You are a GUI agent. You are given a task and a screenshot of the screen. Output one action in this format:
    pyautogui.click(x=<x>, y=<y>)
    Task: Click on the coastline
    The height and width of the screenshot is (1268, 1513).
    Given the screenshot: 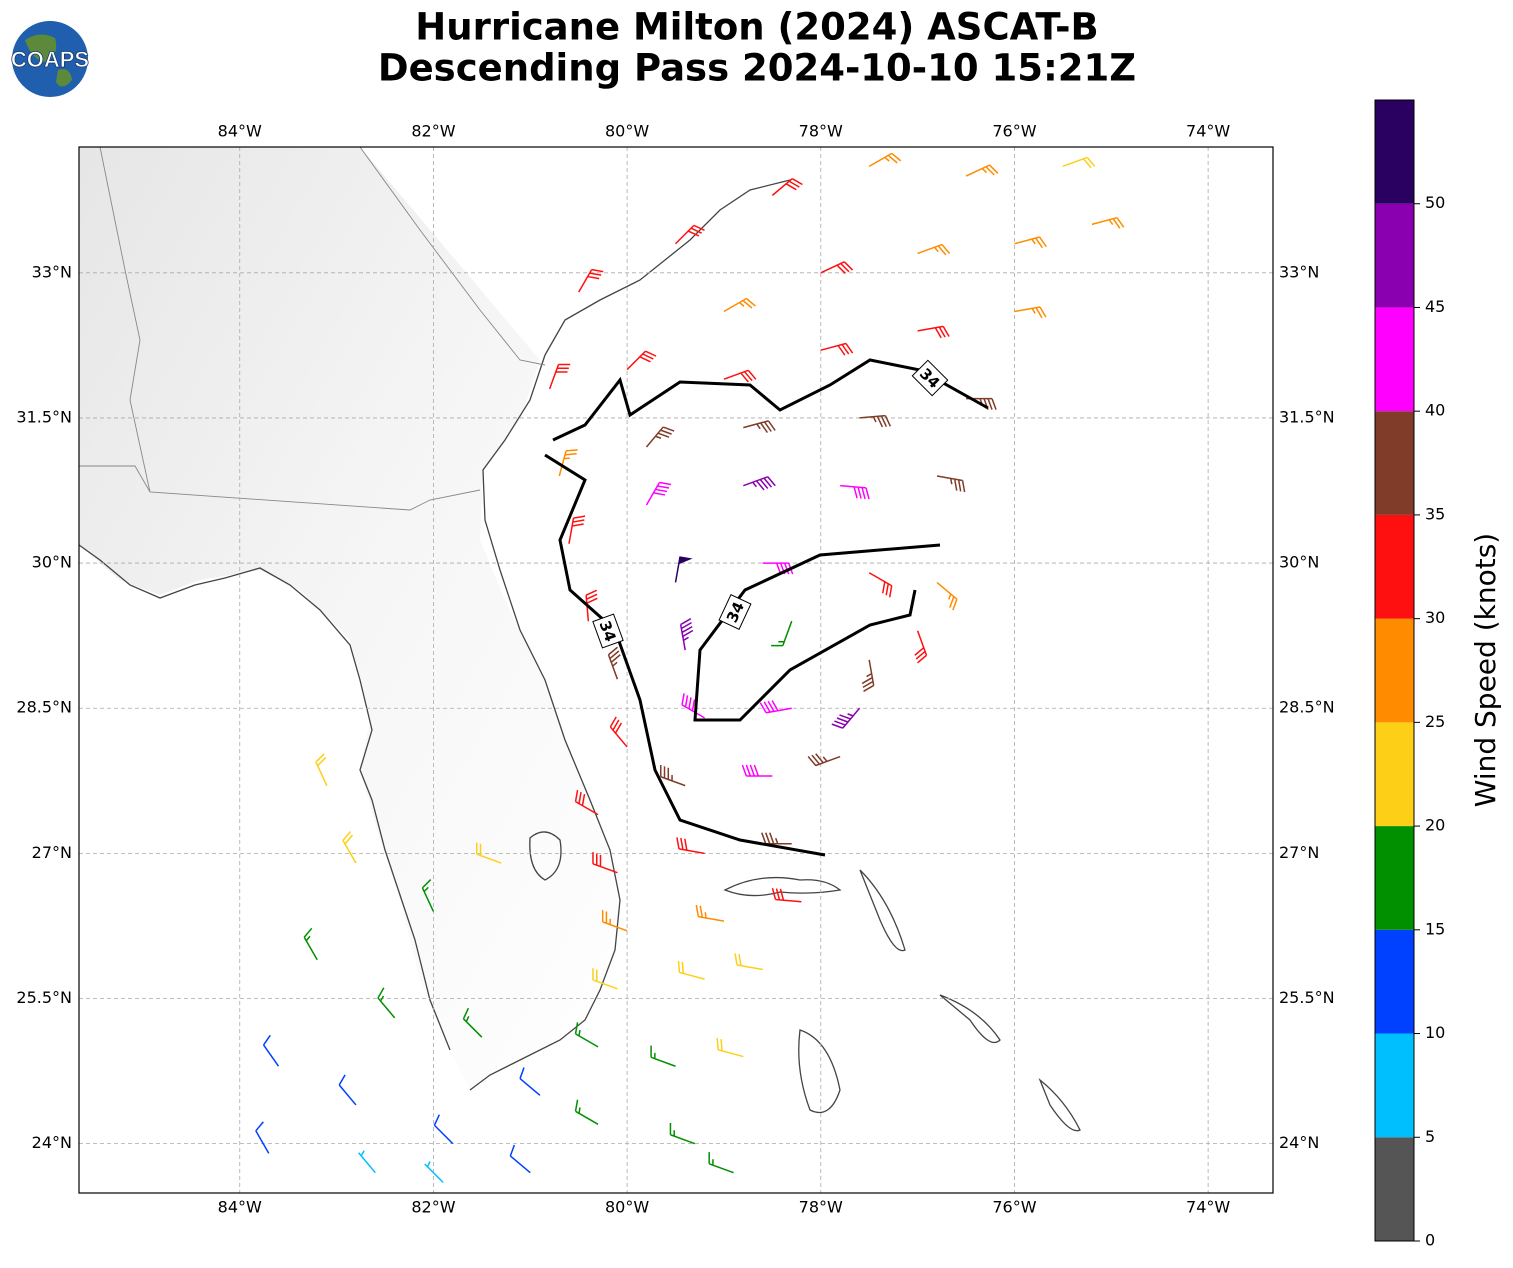 What is the action you would take?
    pyautogui.click(x=667, y=267)
    